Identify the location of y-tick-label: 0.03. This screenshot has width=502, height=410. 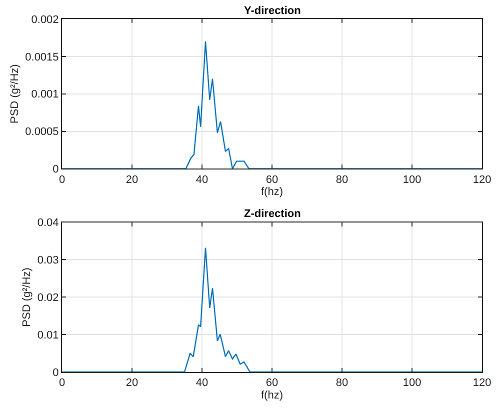
(48, 260).